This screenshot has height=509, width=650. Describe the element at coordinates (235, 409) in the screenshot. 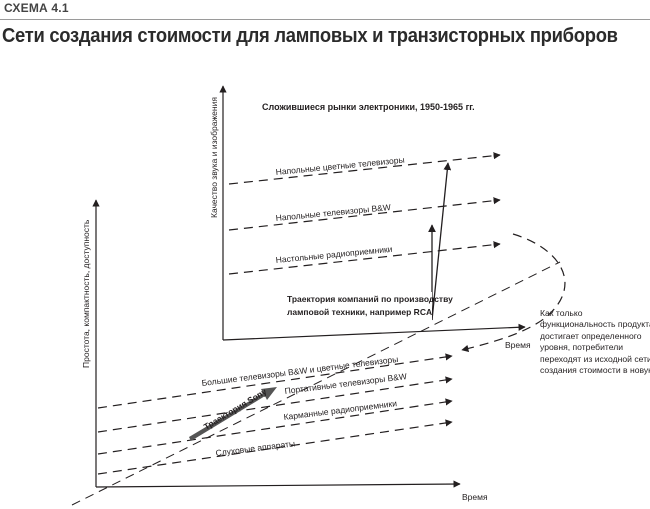

I see `sony-trajectory-label: Траектория Sony` at that location.